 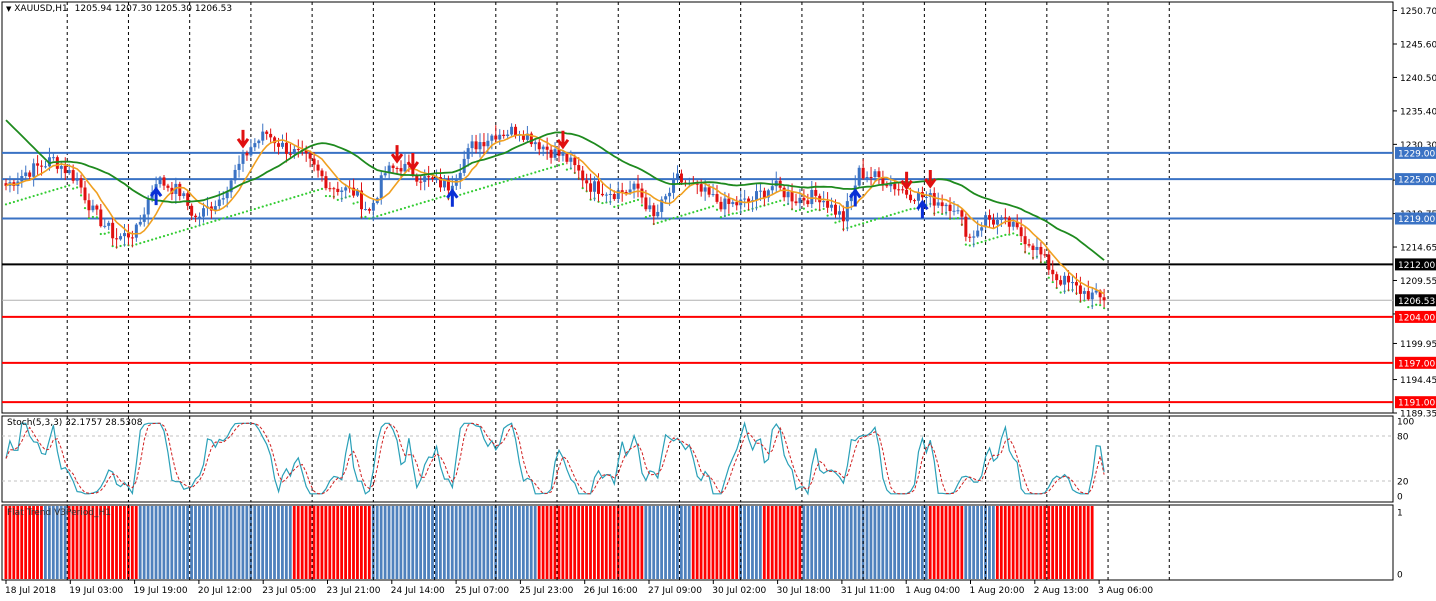 What do you see at coordinates (1415, 264) in the screenshot?
I see `level-tag` at bounding box center [1415, 264].